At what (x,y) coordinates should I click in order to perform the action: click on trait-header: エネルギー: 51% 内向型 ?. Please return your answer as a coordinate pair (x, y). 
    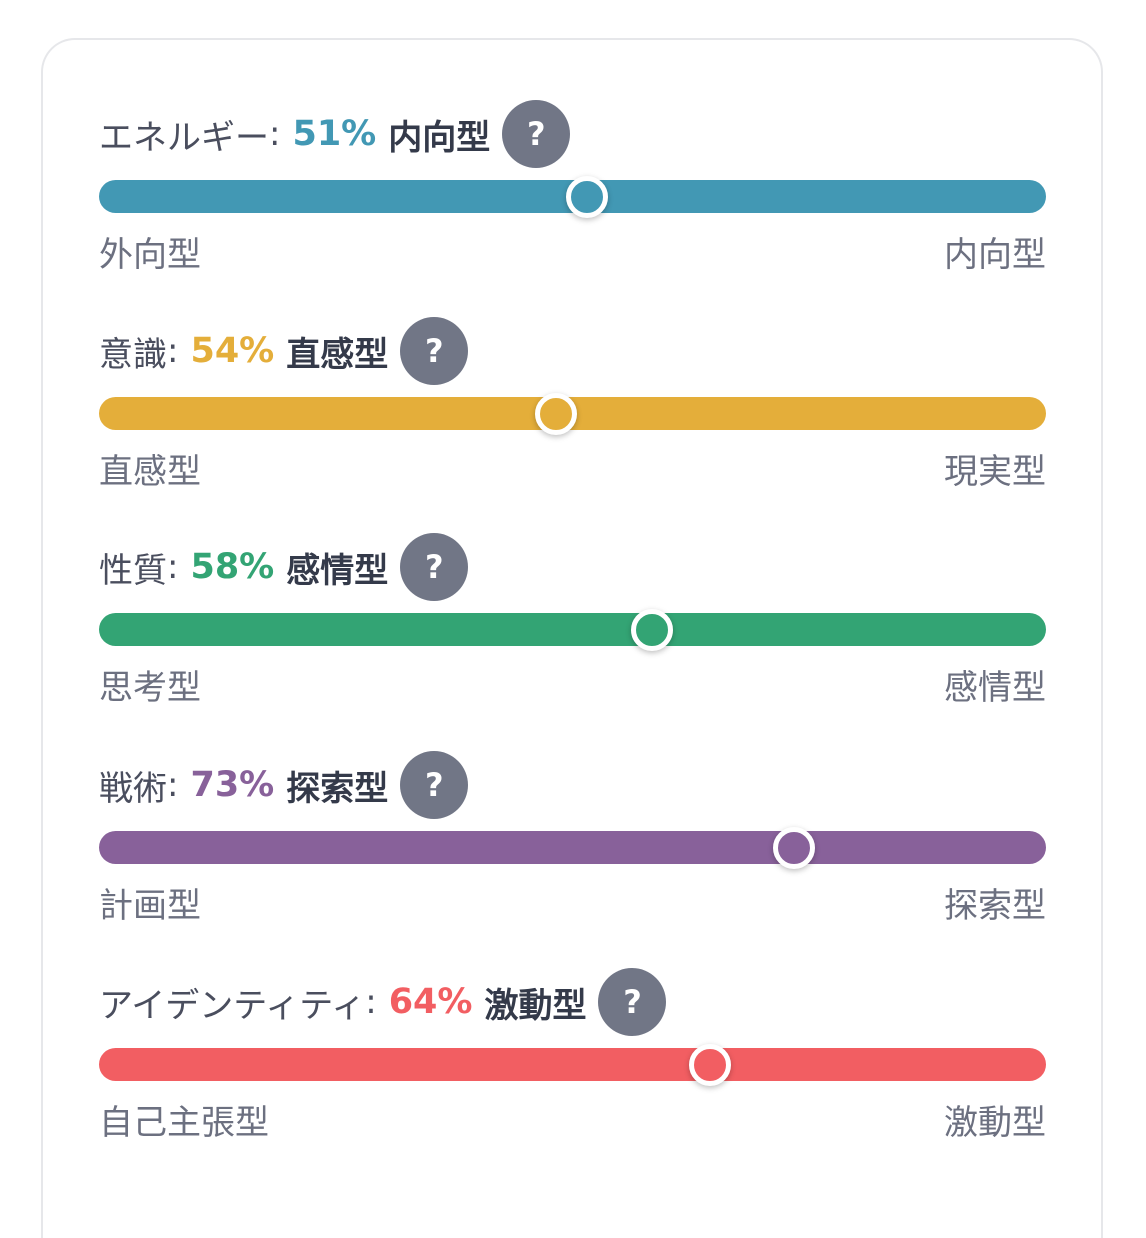
    Looking at the image, I should click on (335, 134).